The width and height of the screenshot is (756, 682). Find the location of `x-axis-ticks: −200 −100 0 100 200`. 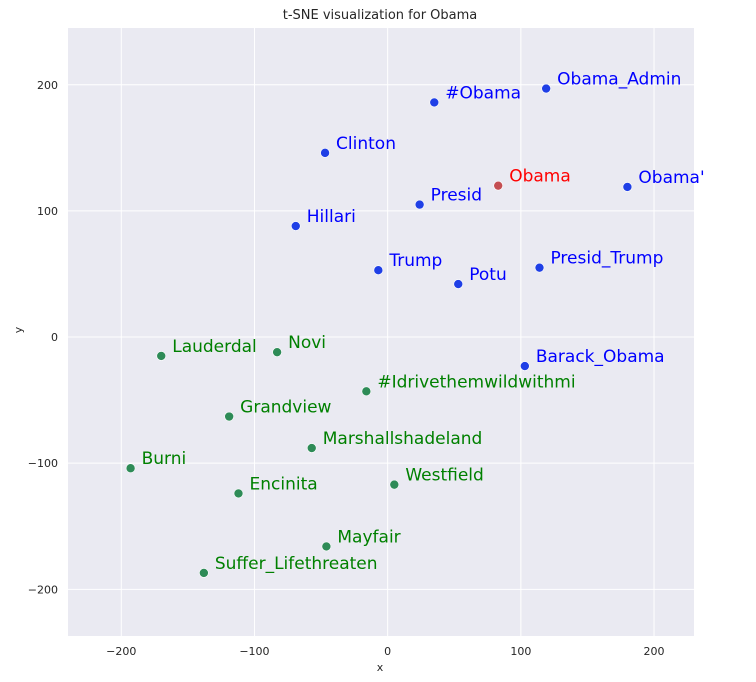

x-axis-ticks: −200 −100 0 100 200 is located at coordinates (385, 651).